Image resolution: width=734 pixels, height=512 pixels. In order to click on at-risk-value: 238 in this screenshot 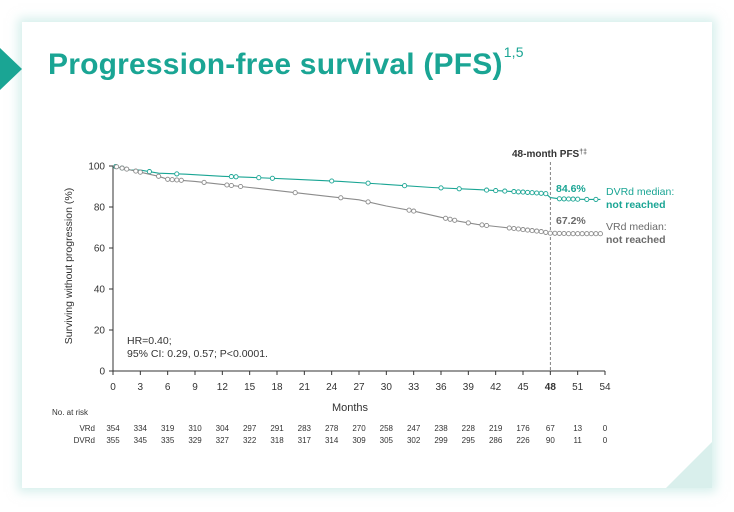, I will do `click(441, 428)`.